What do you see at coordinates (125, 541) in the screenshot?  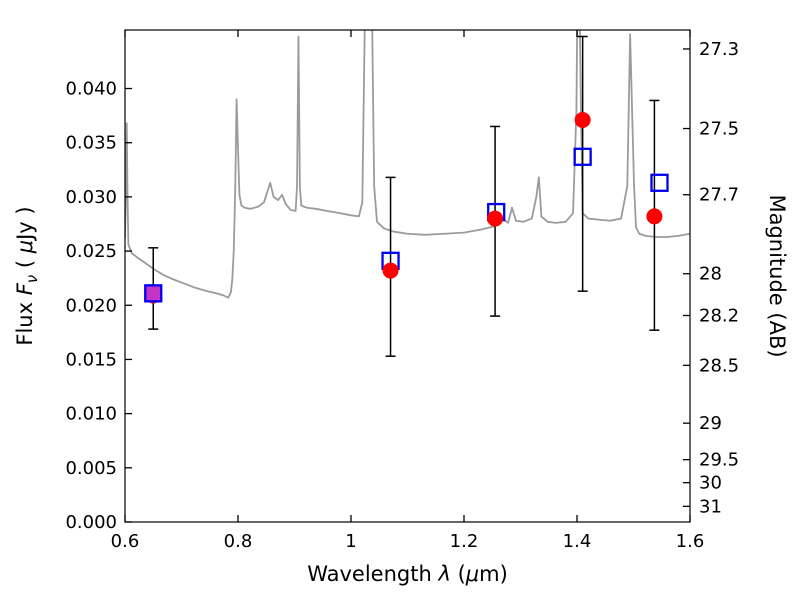 I see `x-tick-label: 0.6` at bounding box center [125, 541].